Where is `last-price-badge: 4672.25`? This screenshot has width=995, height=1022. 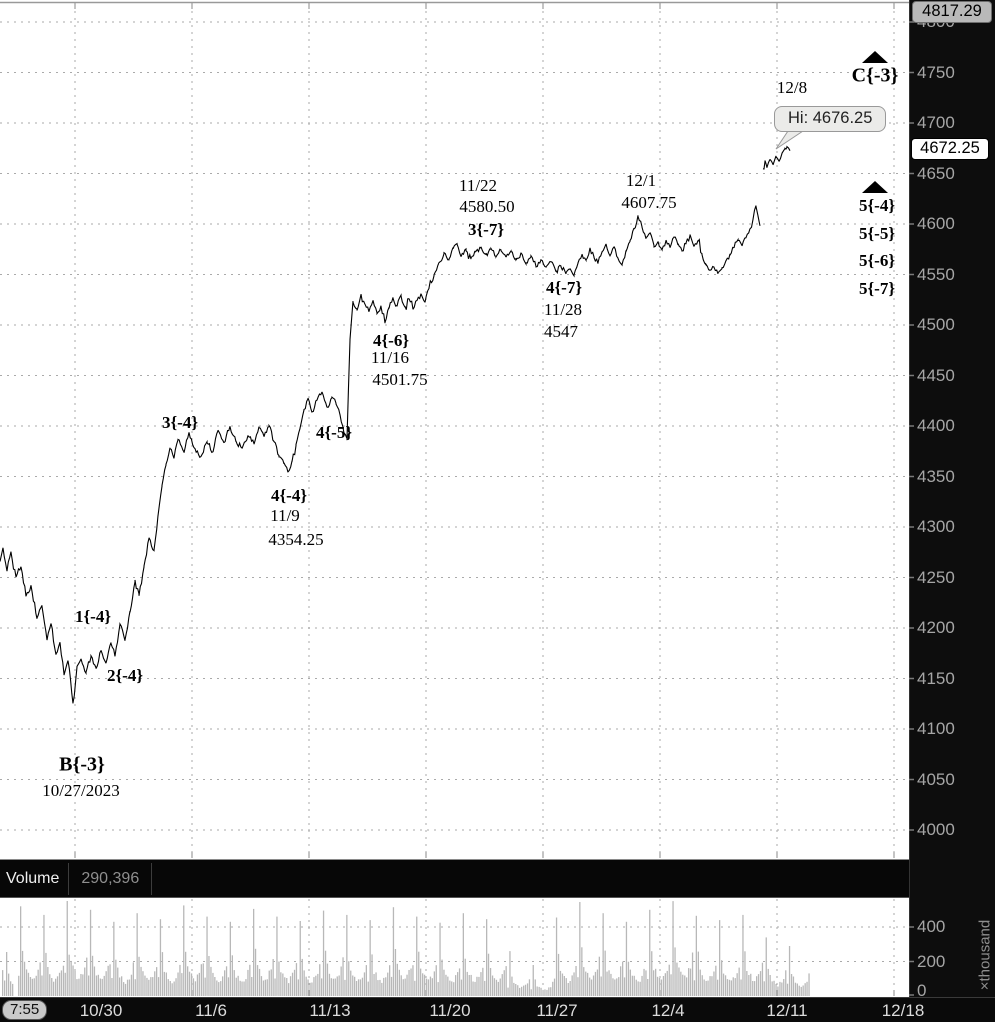 last-price-badge: 4672.25 is located at coordinates (950, 149).